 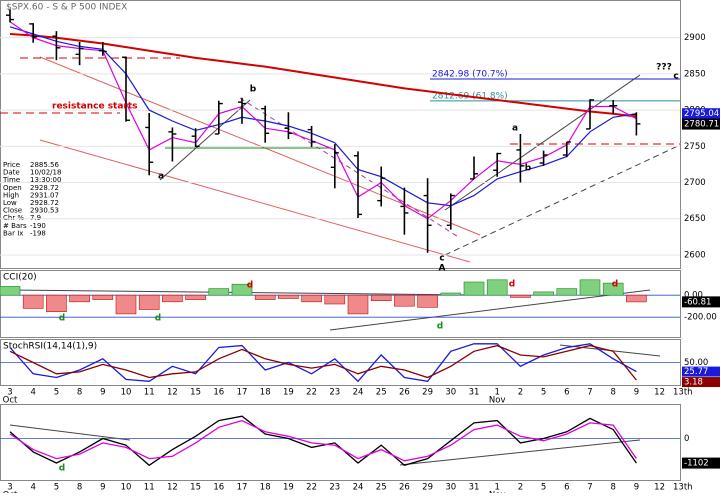 What do you see at coordinates (490, 310) in the screenshot?
I see `cci-trend` at bounding box center [490, 310].